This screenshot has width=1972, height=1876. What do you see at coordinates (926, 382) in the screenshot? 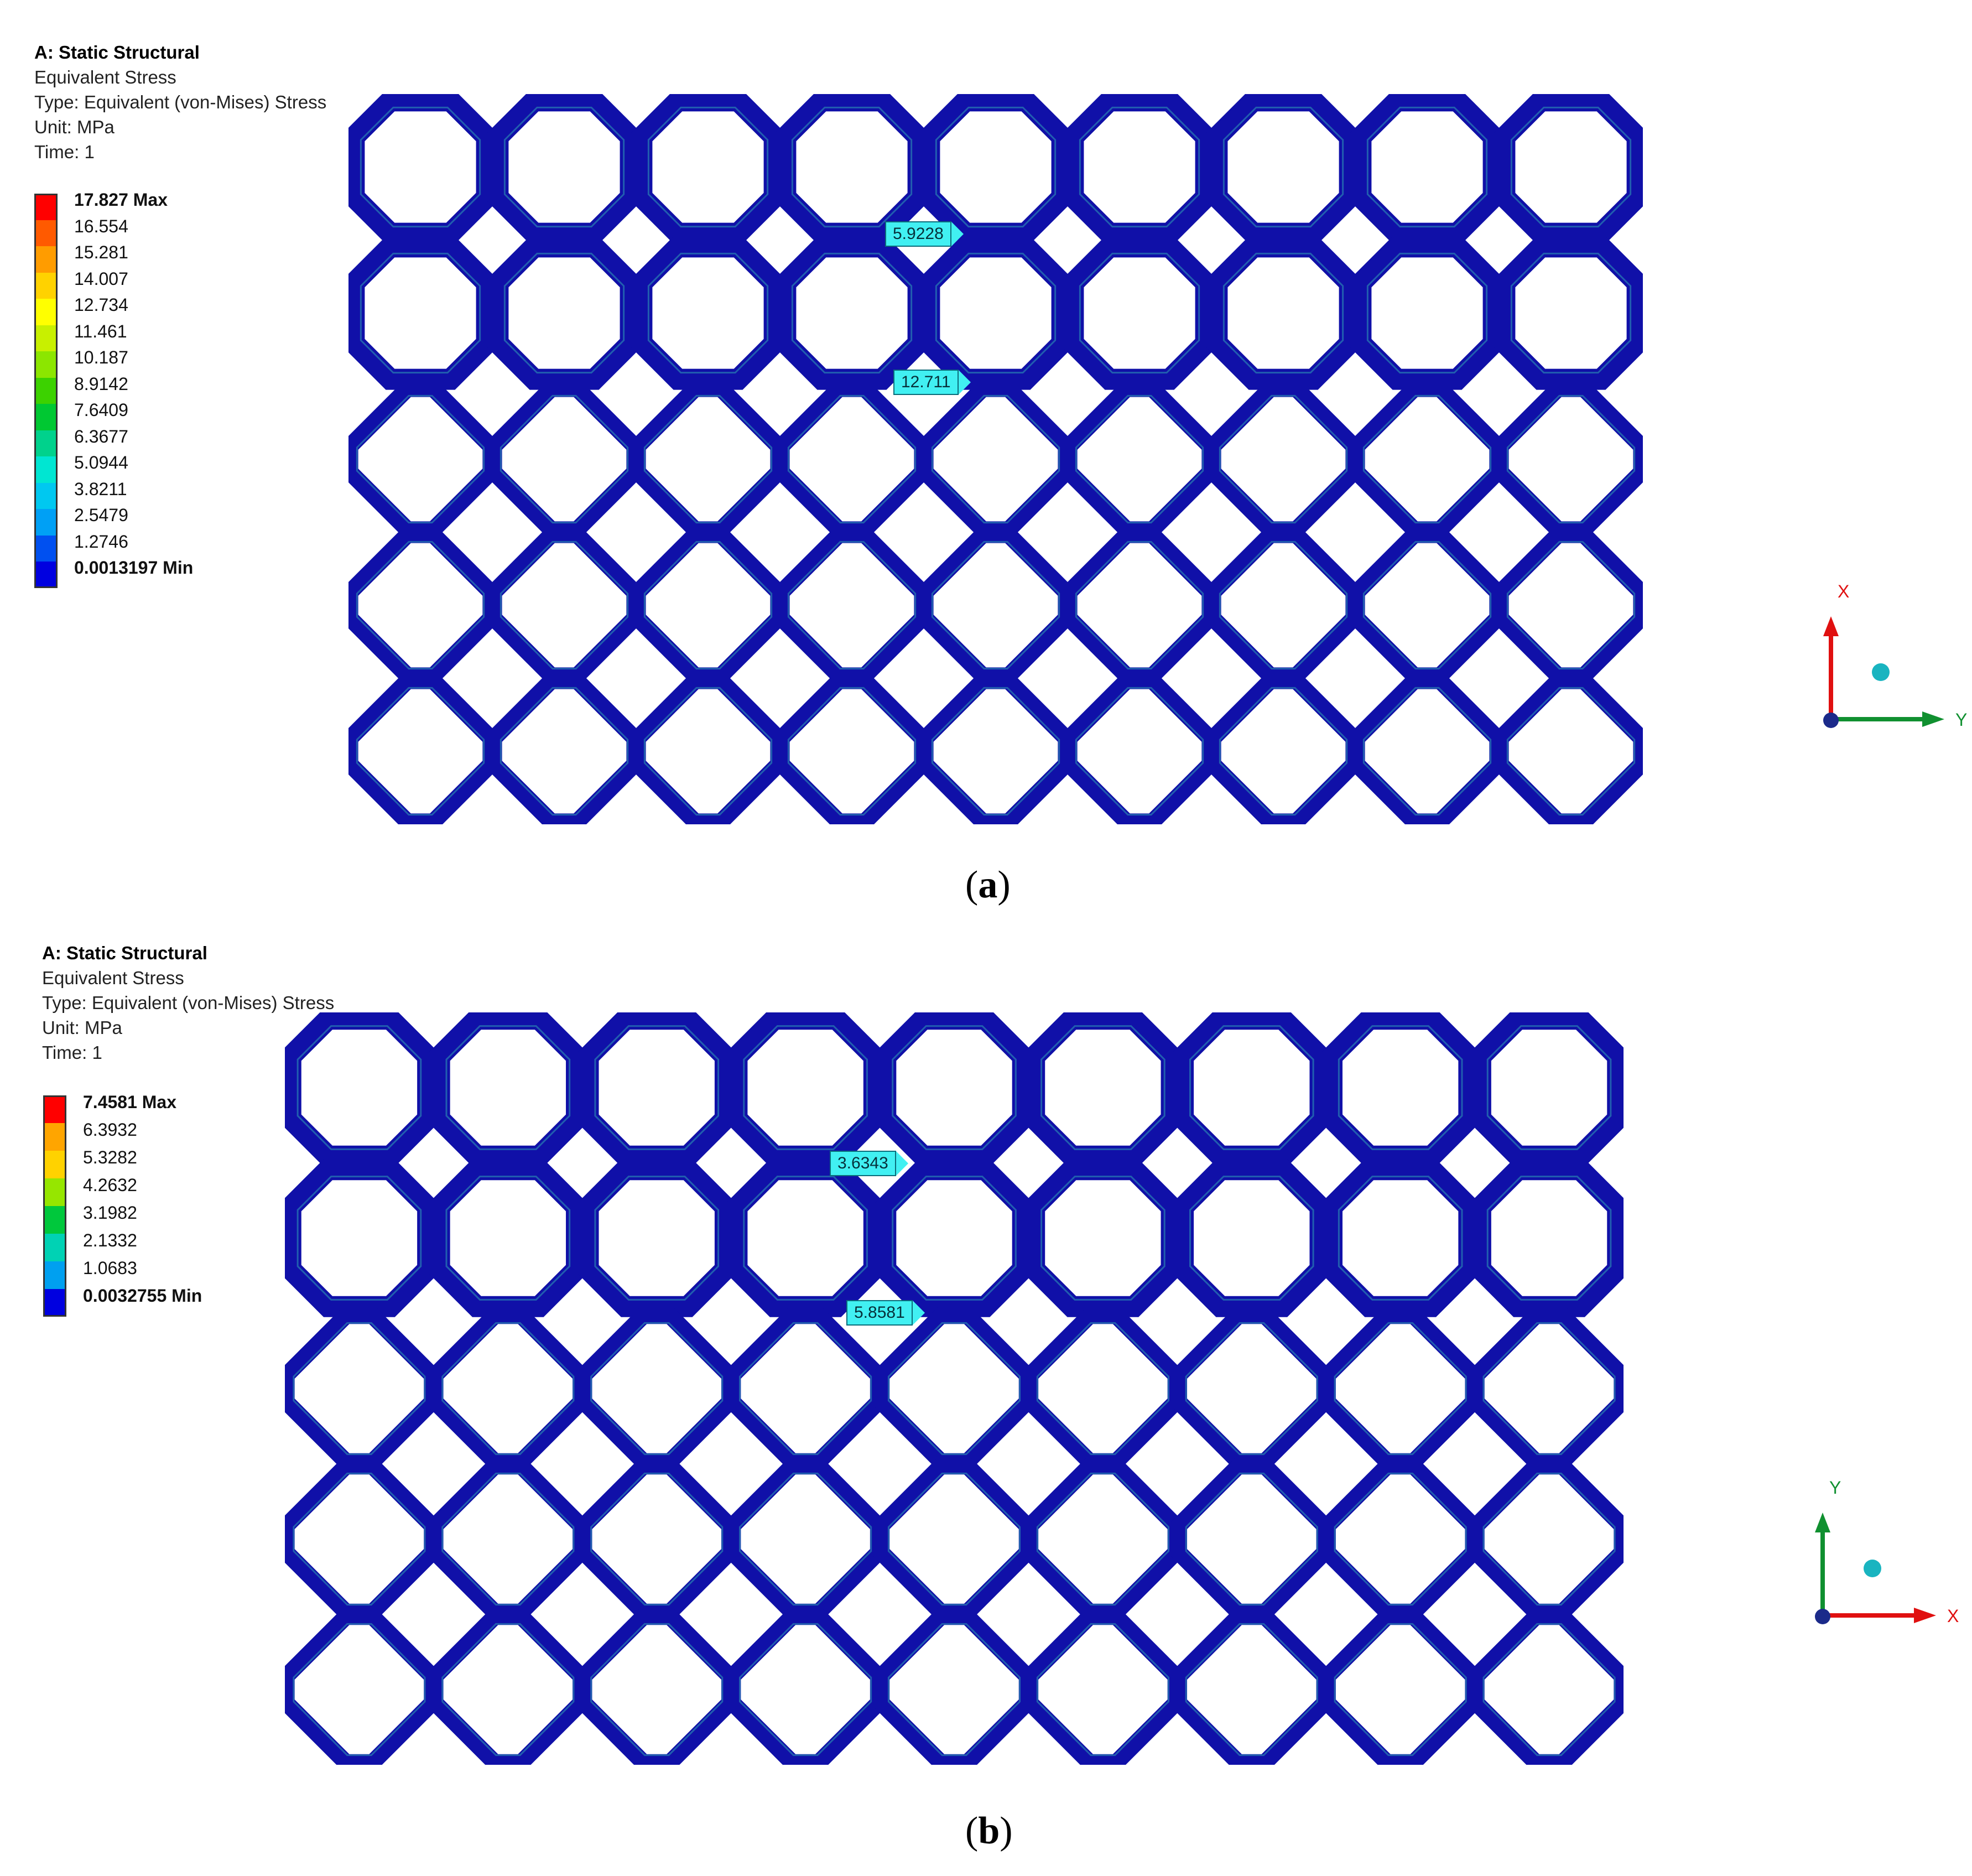
I see `probe-value: 12.711` at bounding box center [926, 382].